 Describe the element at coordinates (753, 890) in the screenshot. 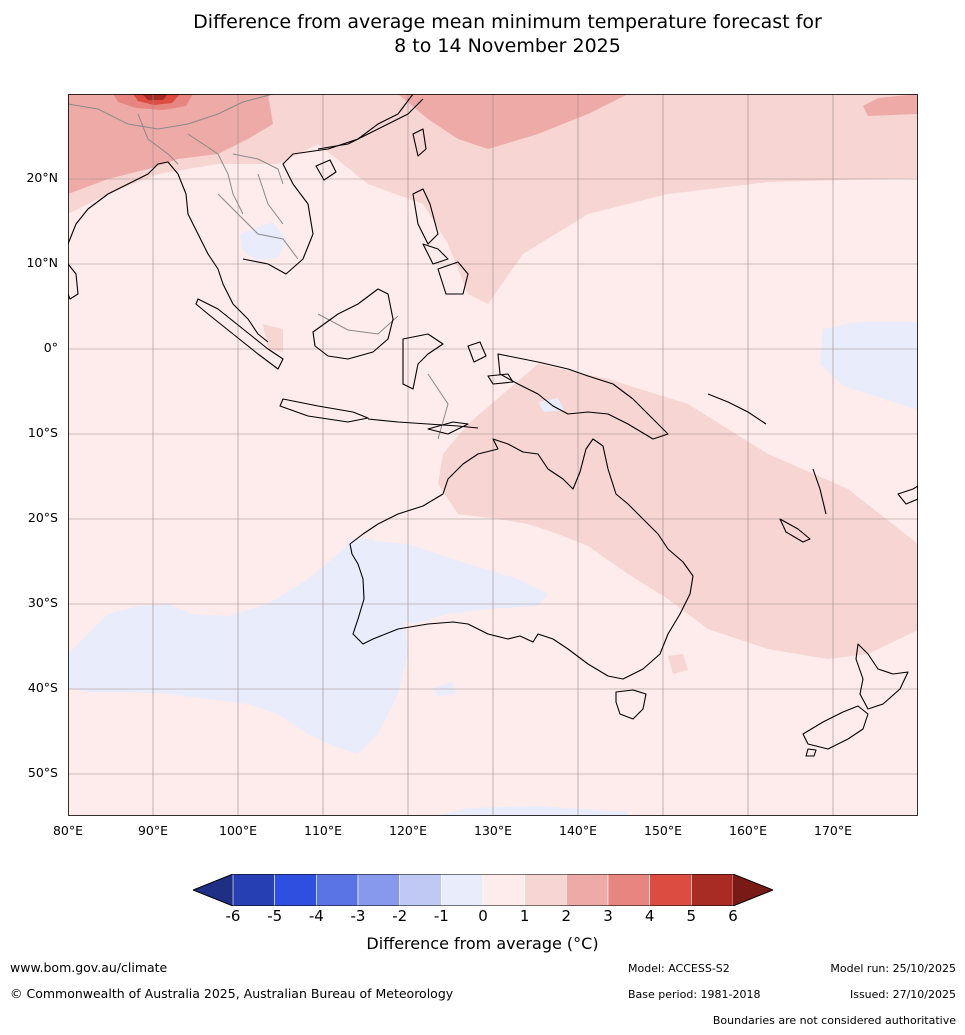

I see `colorbar-extend-high` at that location.